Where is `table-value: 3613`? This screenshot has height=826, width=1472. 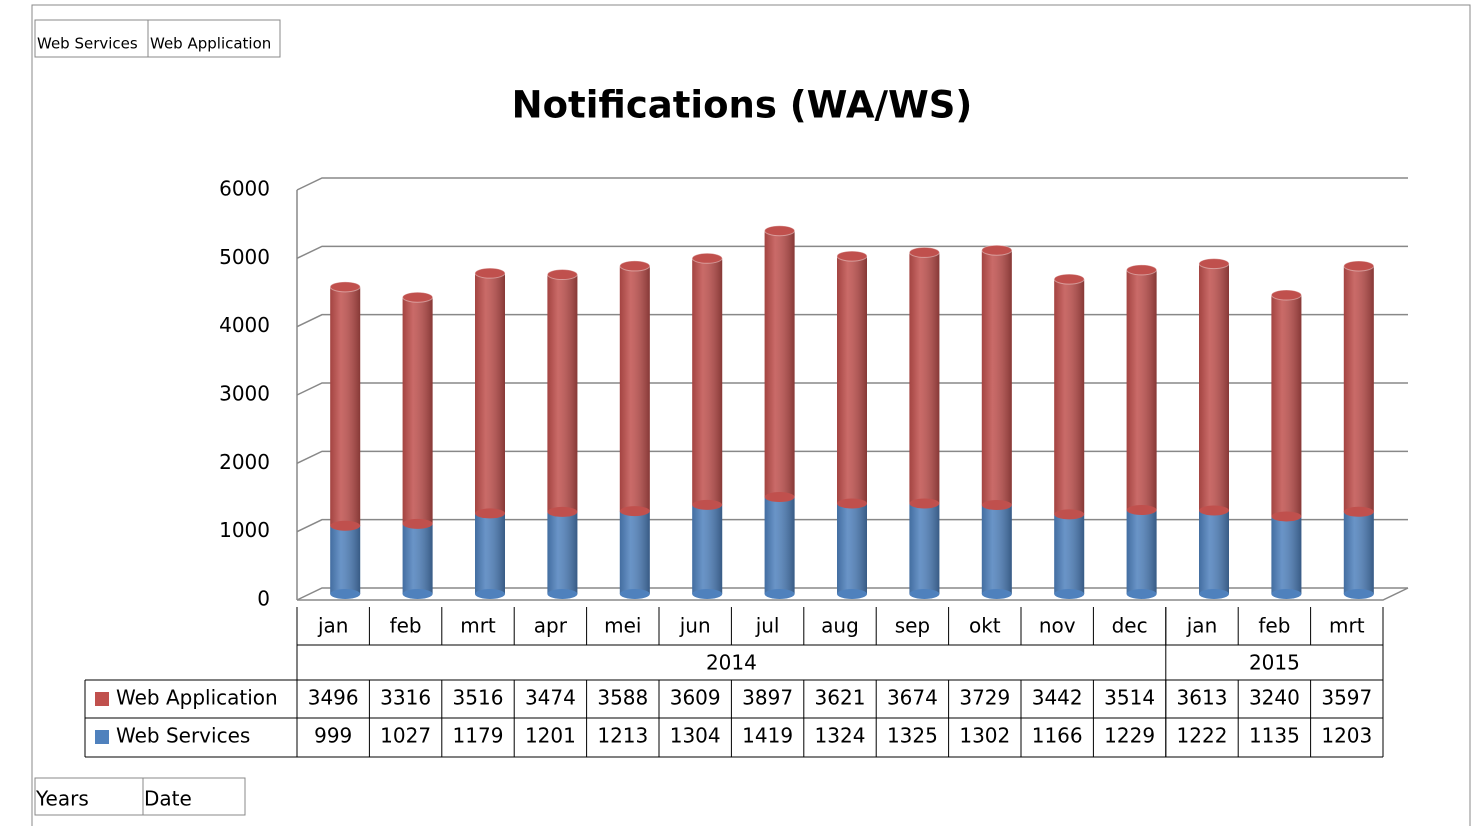 table-value: 3613 is located at coordinates (1202, 698).